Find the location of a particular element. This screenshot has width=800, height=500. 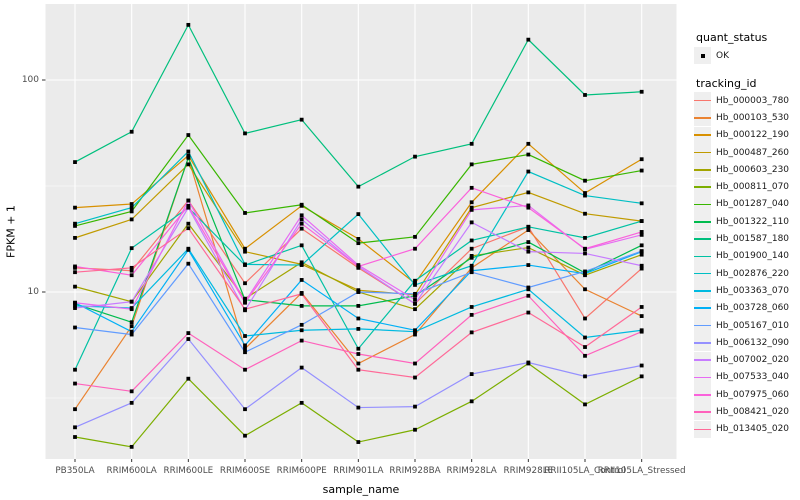

legend-item: Hb_003728_060 is located at coordinates (747, 308).